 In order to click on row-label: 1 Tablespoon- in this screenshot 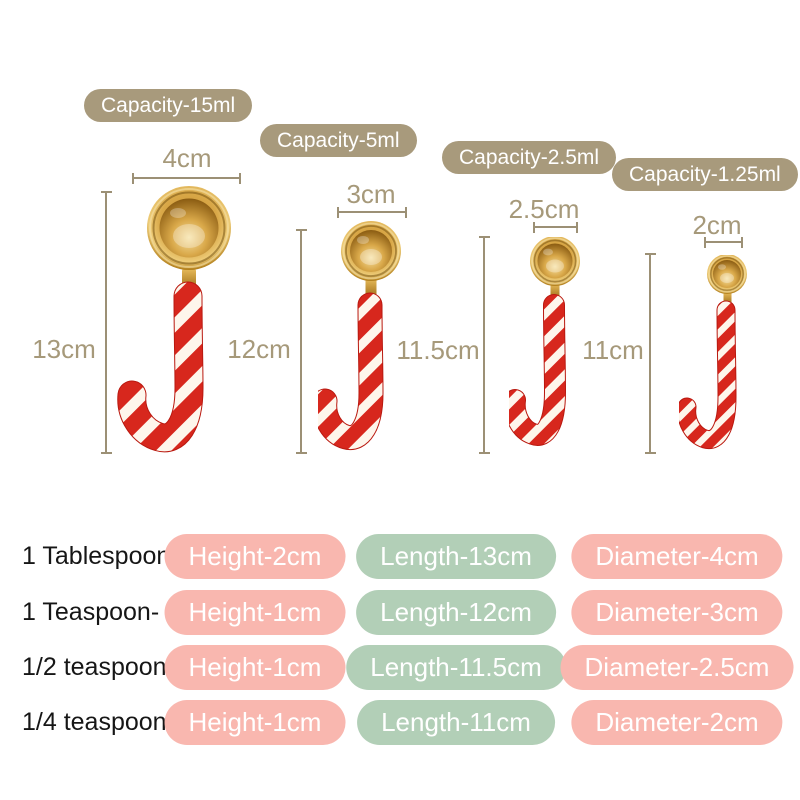, I will do `click(100, 556)`.